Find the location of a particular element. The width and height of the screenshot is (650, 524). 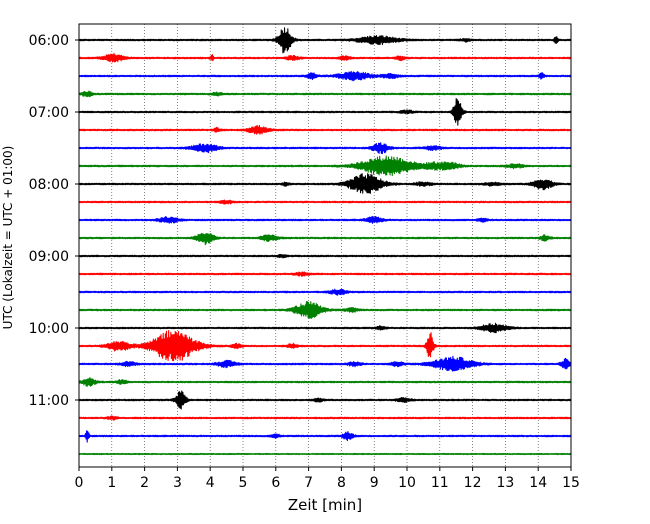

x-tick-label: 10 is located at coordinates (407, 483).